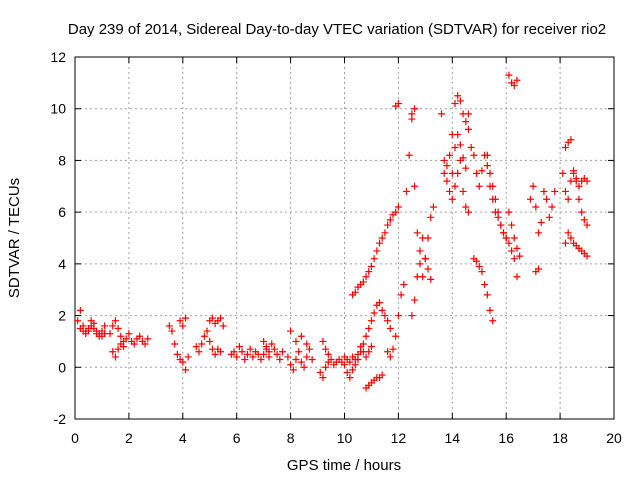  I want to click on x-tick-label: 4, so click(183, 438).